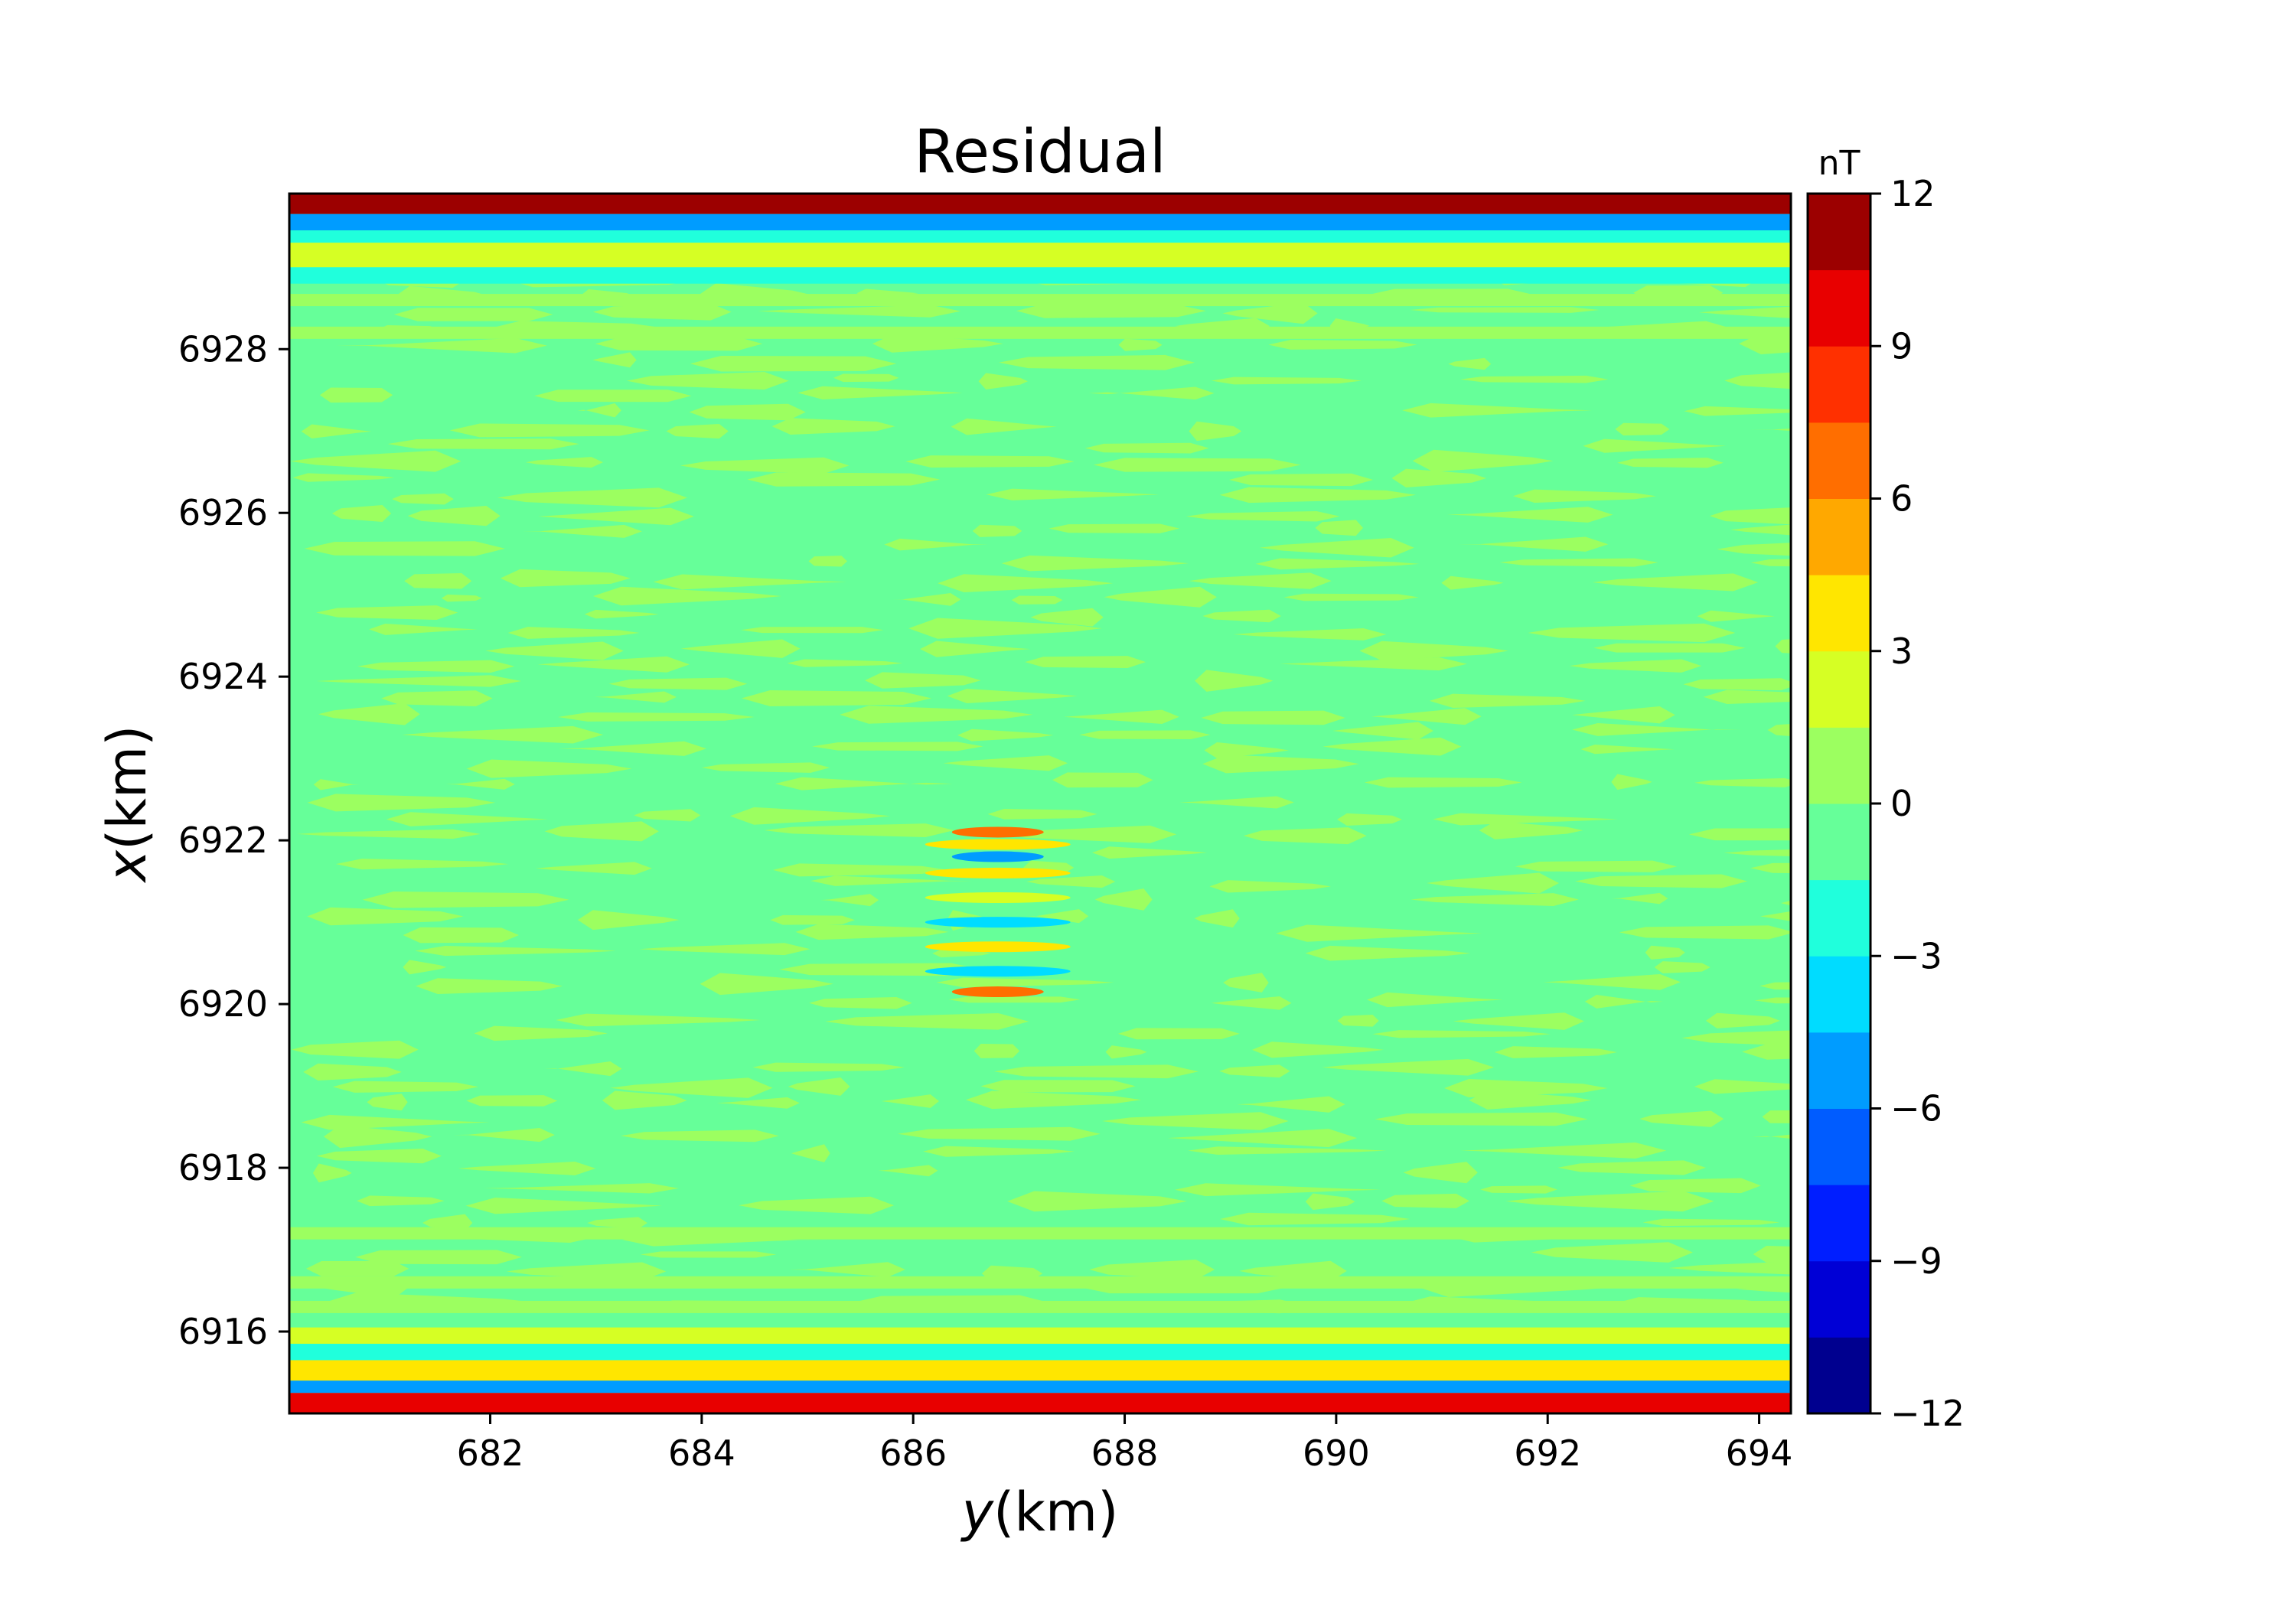  Describe the element at coordinates (1759, 1453) in the screenshot. I see `x-tick-label: 694` at that location.